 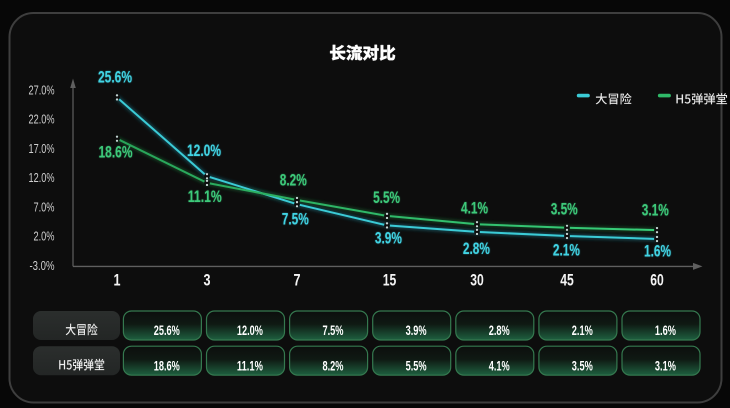 What do you see at coordinates (42, 120) in the screenshot?
I see `svg-text: 22.0%` at bounding box center [42, 120].